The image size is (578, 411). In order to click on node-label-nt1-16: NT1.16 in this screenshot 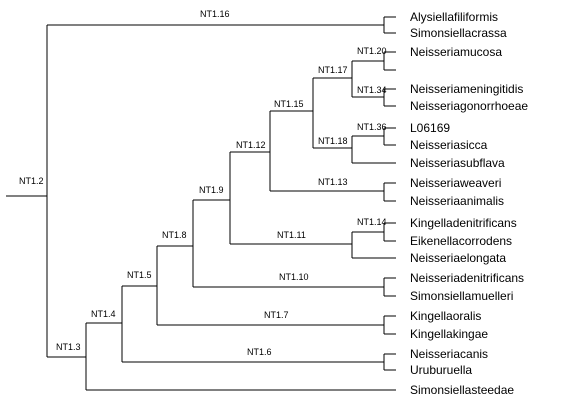, I will do `click(215, 14)`.